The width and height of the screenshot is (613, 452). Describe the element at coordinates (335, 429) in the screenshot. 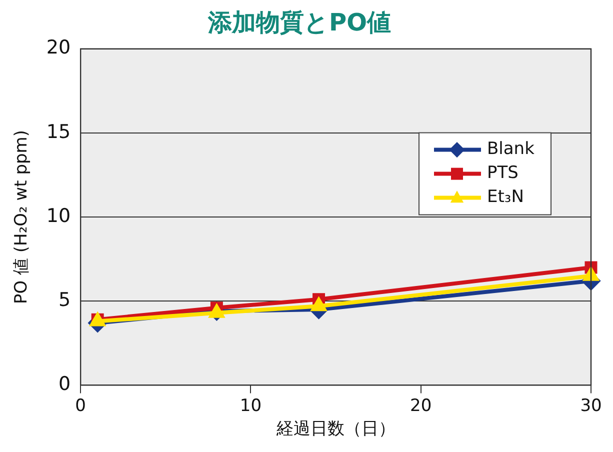

I see `x-axis-title: 経過日数（日）` at that location.